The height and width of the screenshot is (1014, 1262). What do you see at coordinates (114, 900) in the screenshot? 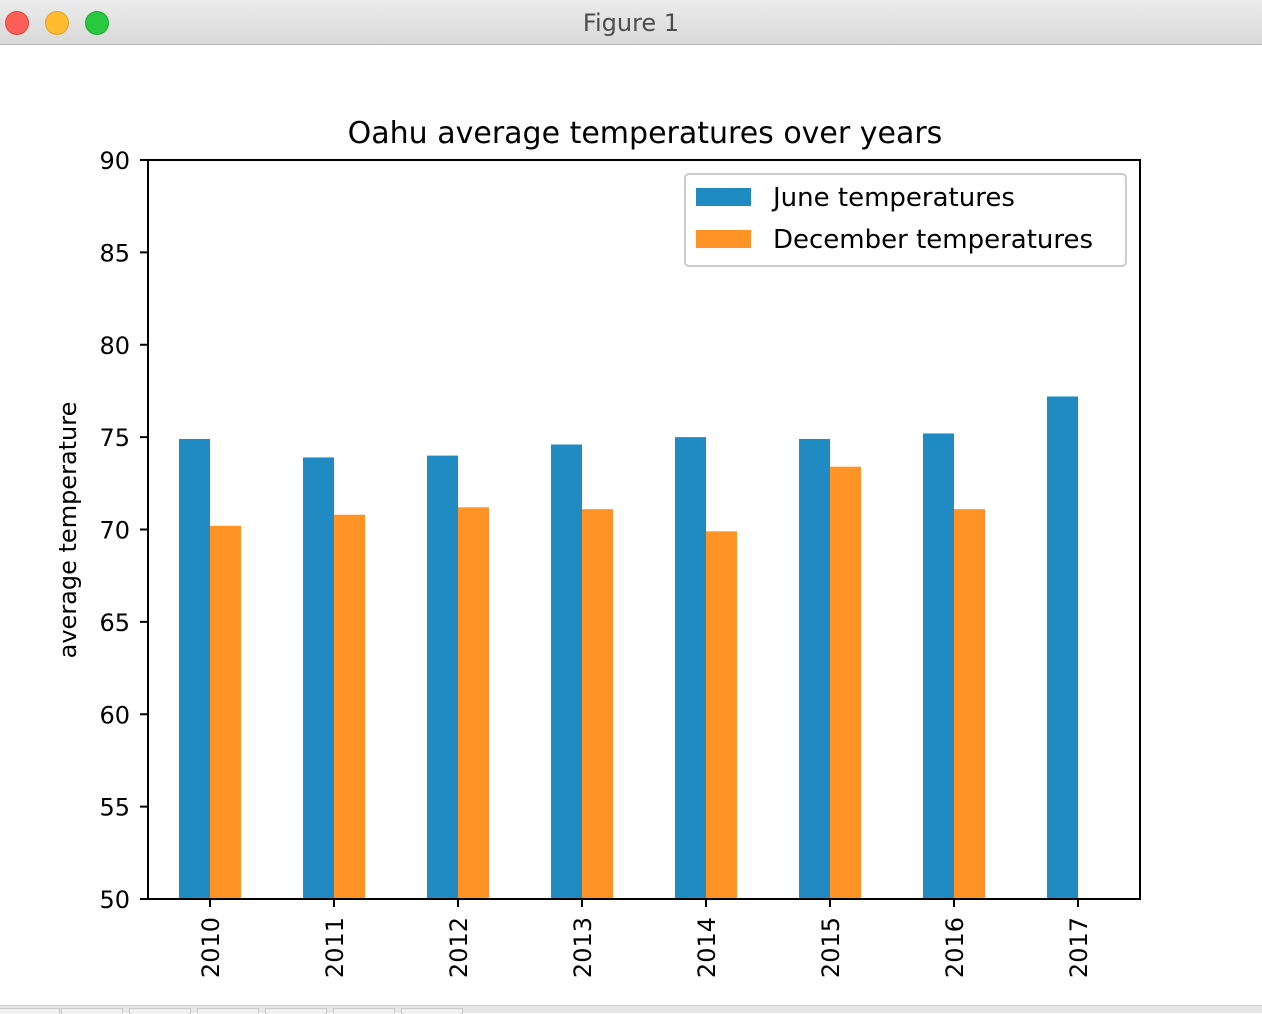
I see `y-tick-label: 50` at bounding box center [114, 900].